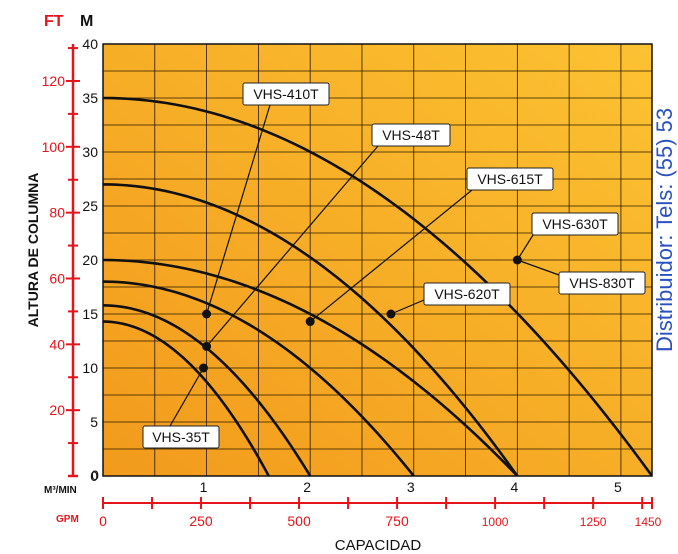 This screenshot has height=554, width=678. What do you see at coordinates (67, 519) in the screenshot?
I see `gpm-unit-label: GPM` at bounding box center [67, 519].